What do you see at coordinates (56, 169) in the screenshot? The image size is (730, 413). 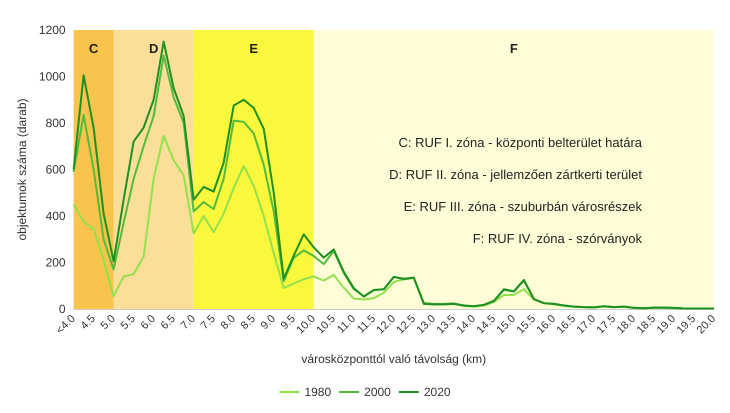 I see `y-tick-label: 600` at bounding box center [56, 169].